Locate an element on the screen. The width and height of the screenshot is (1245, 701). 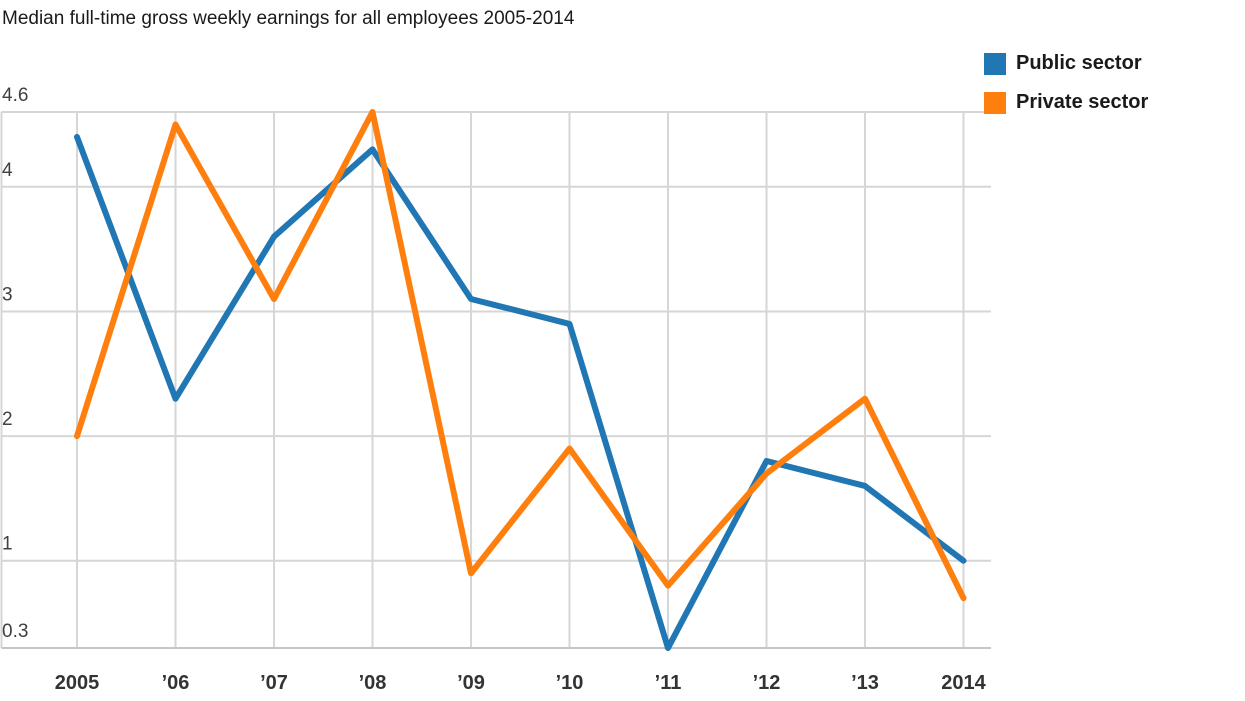
x-tick-label: ’08 is located at coordinates (373, 683).